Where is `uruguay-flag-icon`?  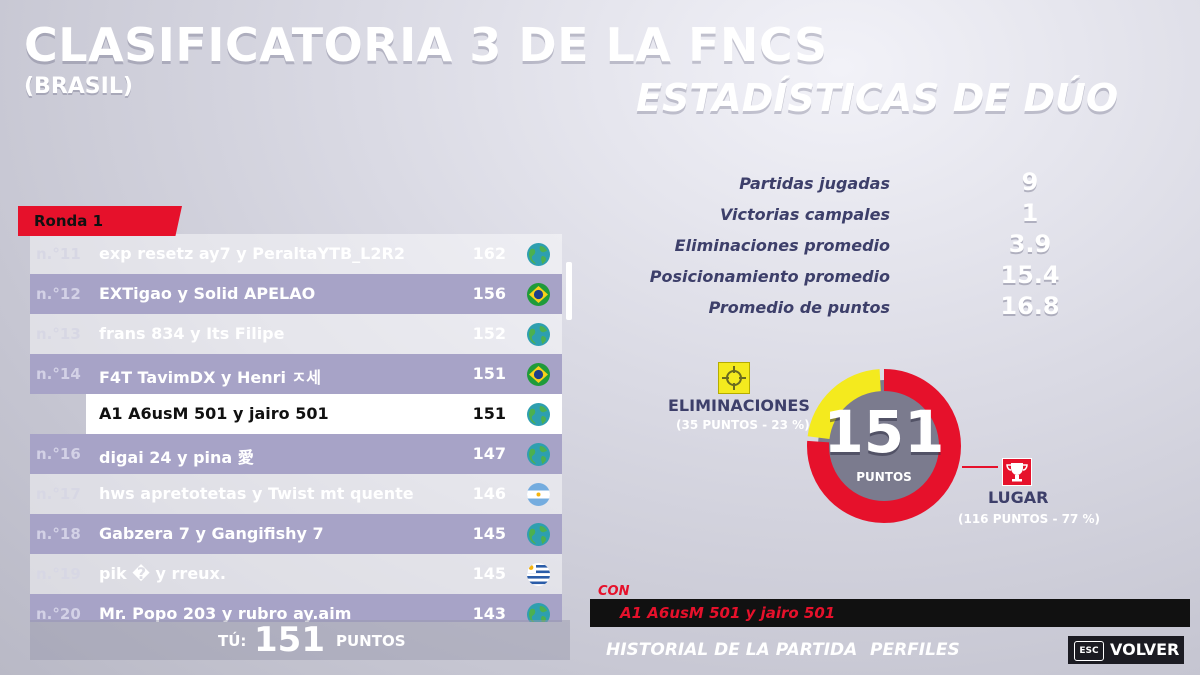
uruguay-flag-icon is located at coordinates (538, 574).